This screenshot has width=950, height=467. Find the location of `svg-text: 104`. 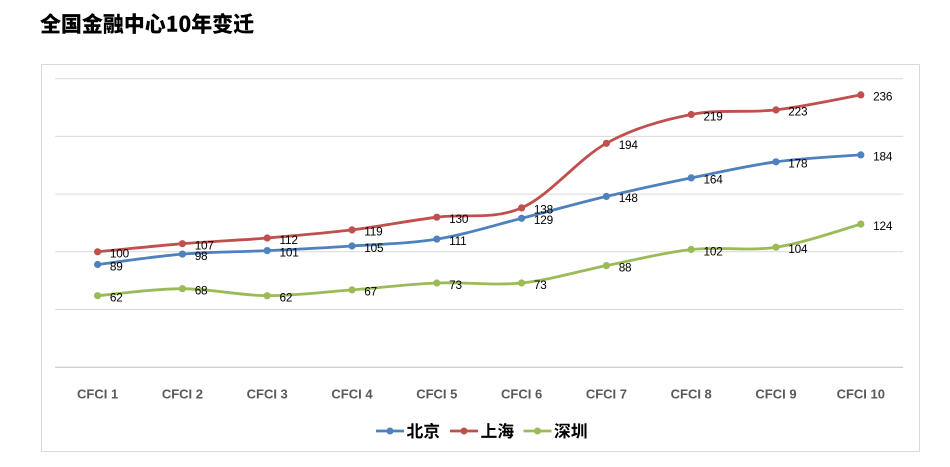

svg-text: 104 is located at coordinates (798, 249).